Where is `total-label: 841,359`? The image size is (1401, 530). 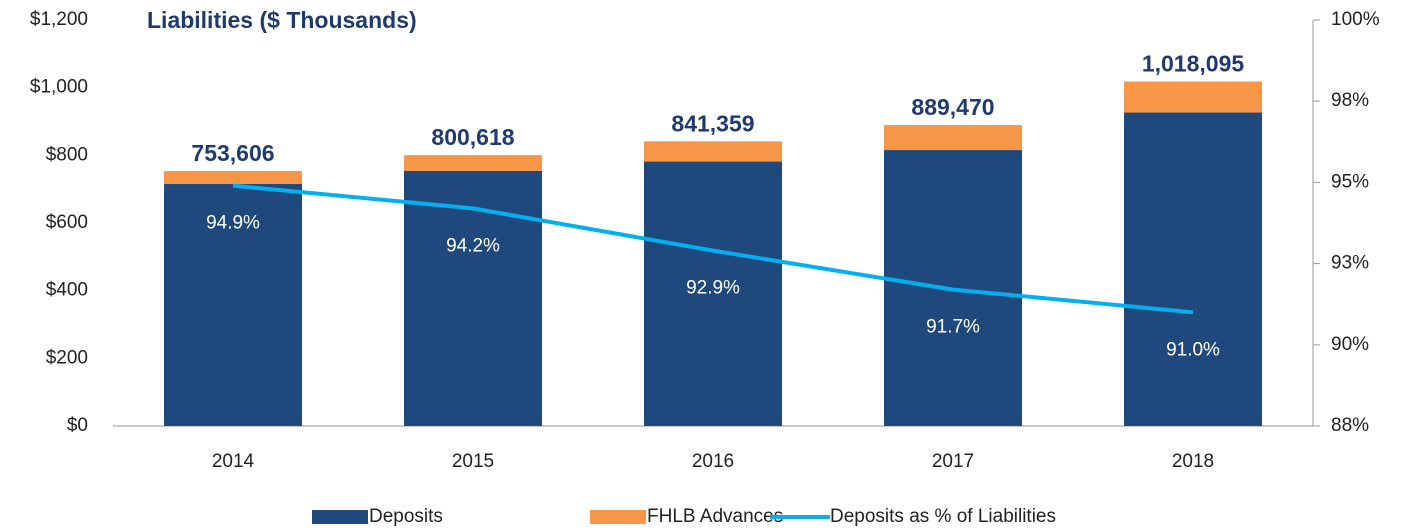
total-label: 841,359 is located at coordinates (712, 123).